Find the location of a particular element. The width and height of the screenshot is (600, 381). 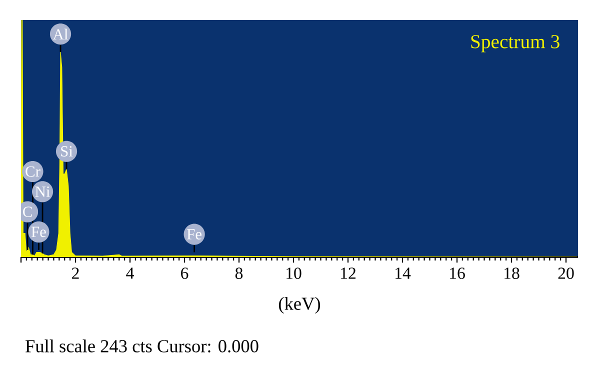

annotation: C is located at coordinates (27, 211).